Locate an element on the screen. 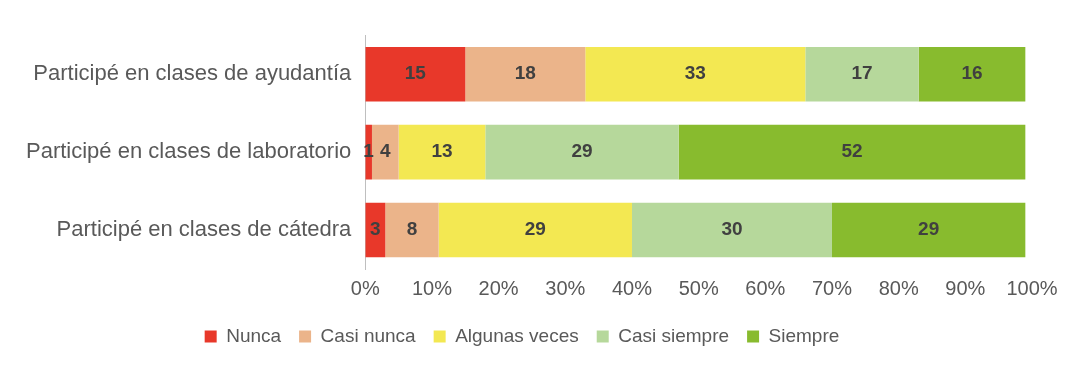  x-tick-label: 50% is located at coordinates (698, 287).